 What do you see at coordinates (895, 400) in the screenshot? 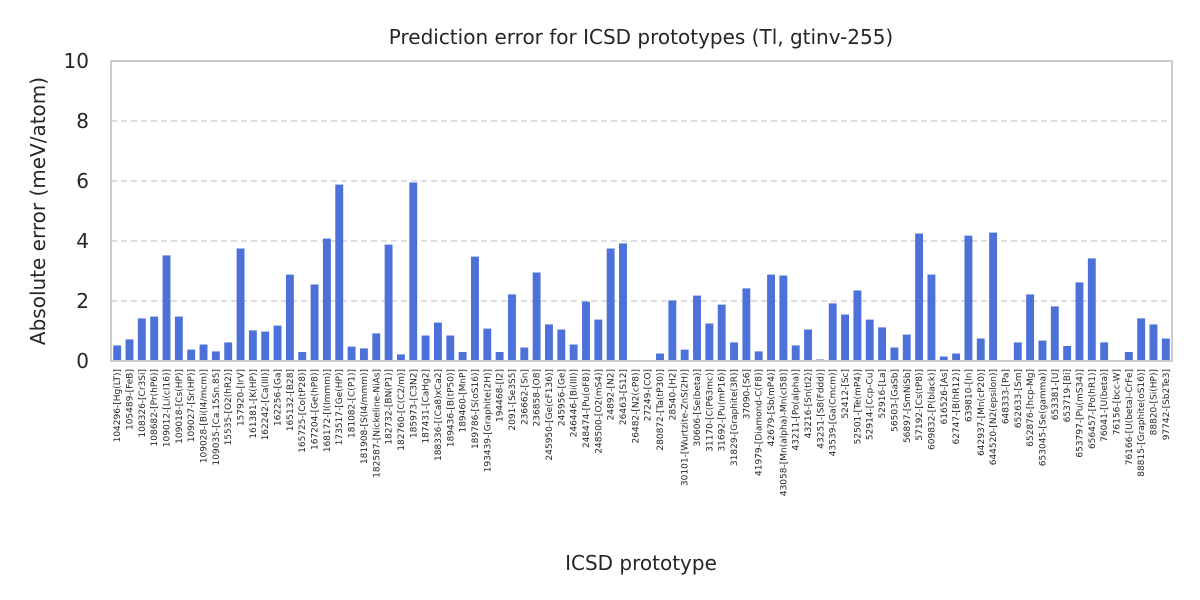
I see `x-tick-label: 56503-[GaSb]` at bounding box center [895, 400].